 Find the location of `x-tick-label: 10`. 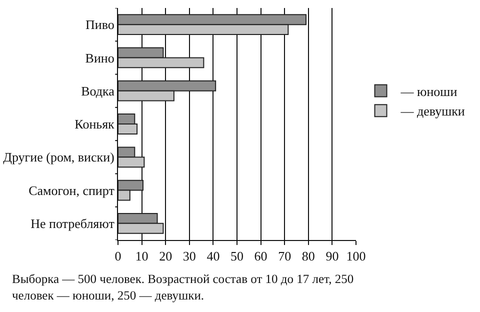

x-tick-label: 10 is located at coordinates (141, 256).